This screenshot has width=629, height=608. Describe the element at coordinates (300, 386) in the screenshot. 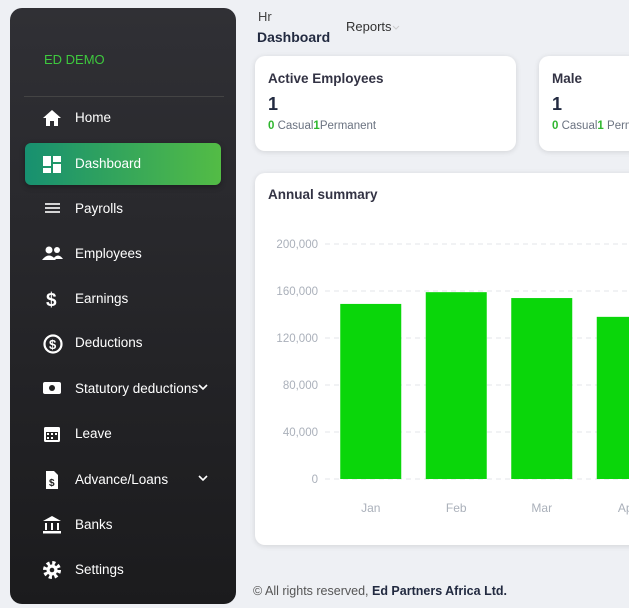

I see `y-tick-label: 80,000` at that location.